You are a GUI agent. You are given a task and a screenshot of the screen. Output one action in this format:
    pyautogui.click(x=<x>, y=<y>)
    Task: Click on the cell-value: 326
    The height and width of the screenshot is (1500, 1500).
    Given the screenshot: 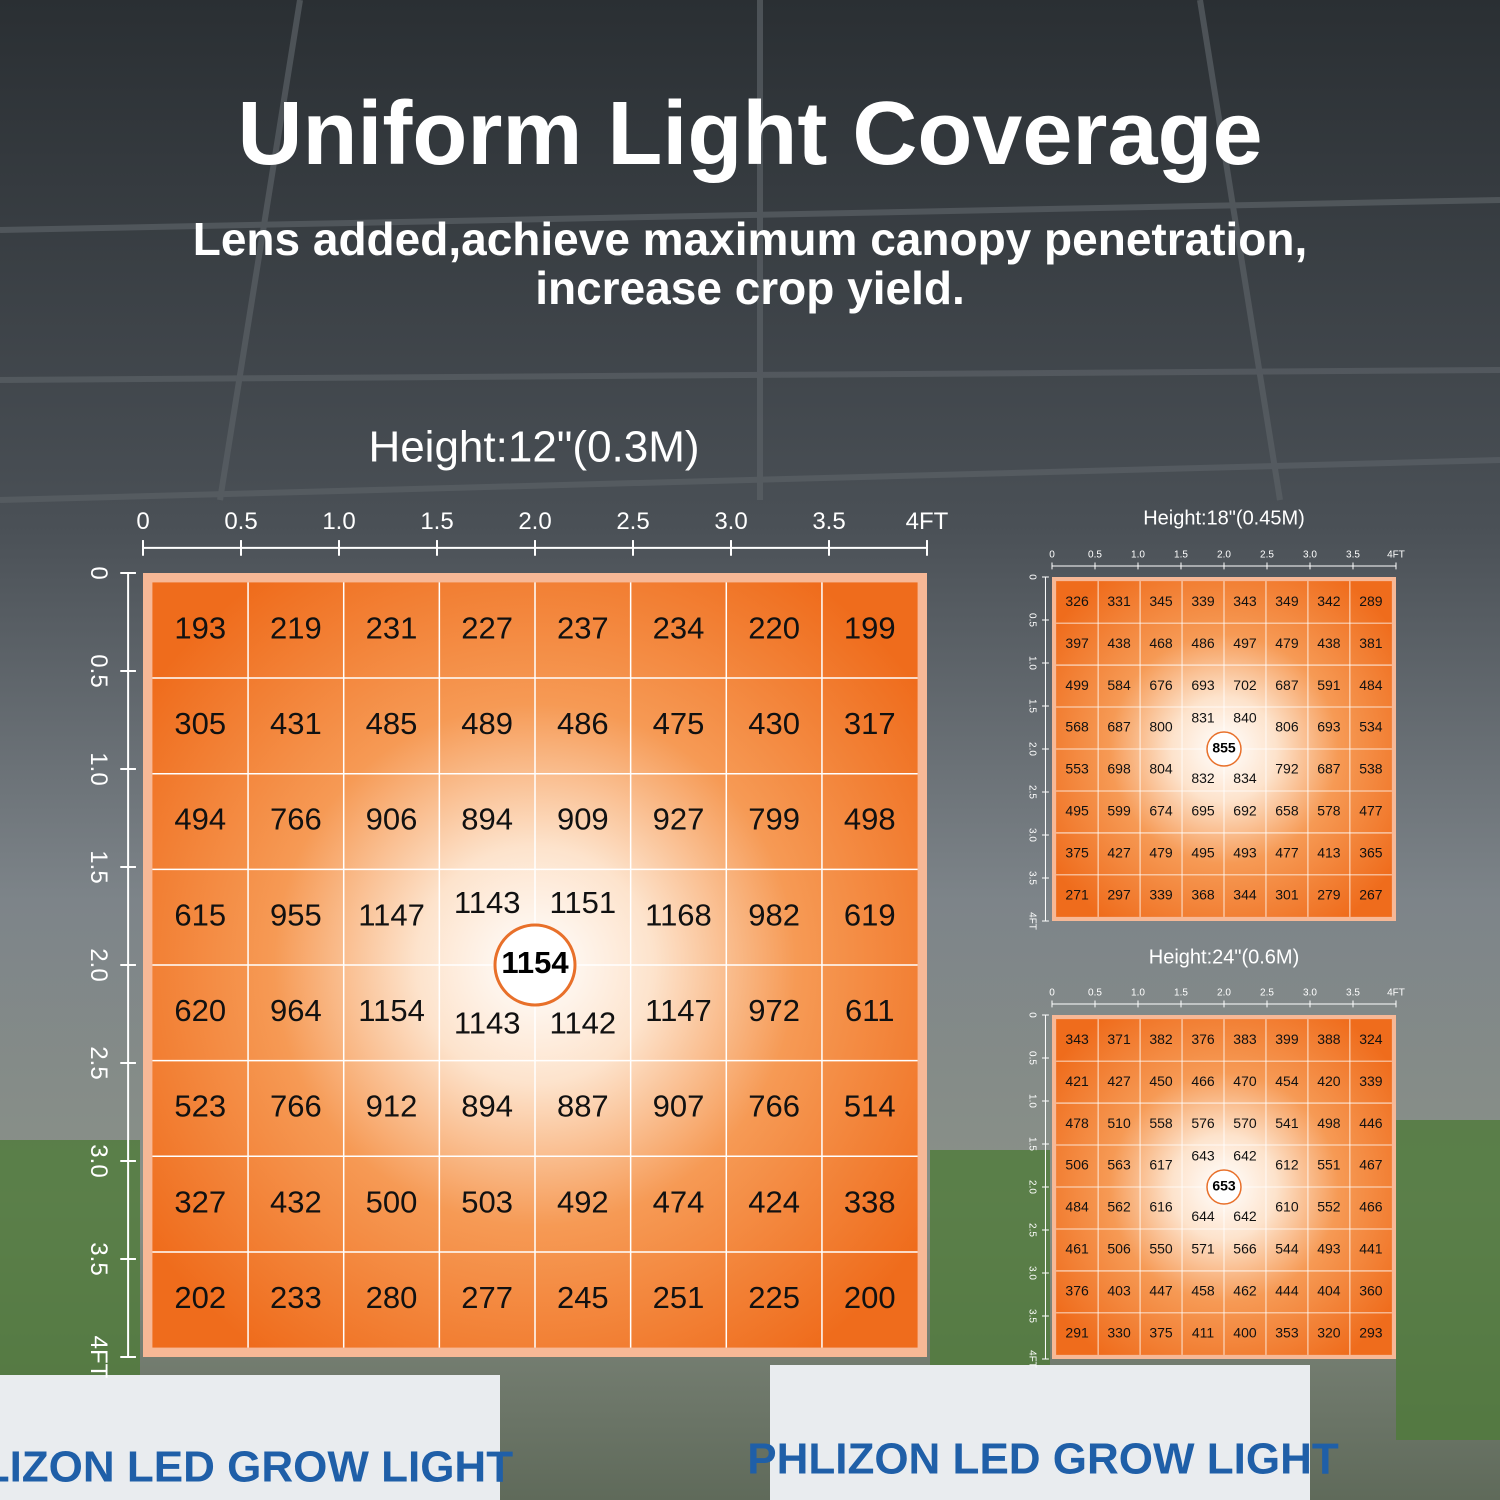 What is the action you would take?
    pyautogui.click(x=1077, y=601)
    